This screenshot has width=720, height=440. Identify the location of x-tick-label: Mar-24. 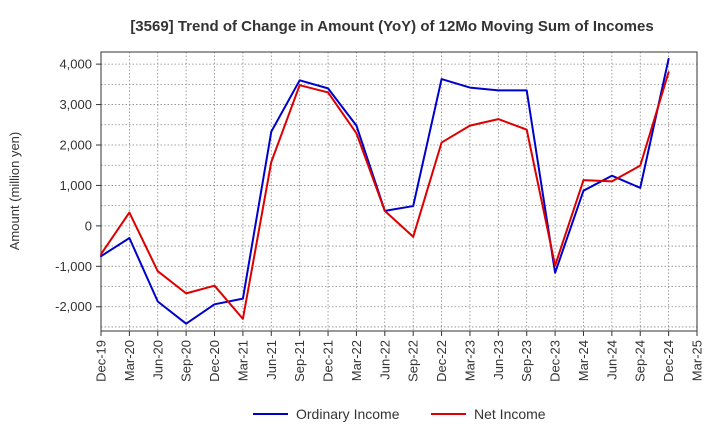
(583, 360).